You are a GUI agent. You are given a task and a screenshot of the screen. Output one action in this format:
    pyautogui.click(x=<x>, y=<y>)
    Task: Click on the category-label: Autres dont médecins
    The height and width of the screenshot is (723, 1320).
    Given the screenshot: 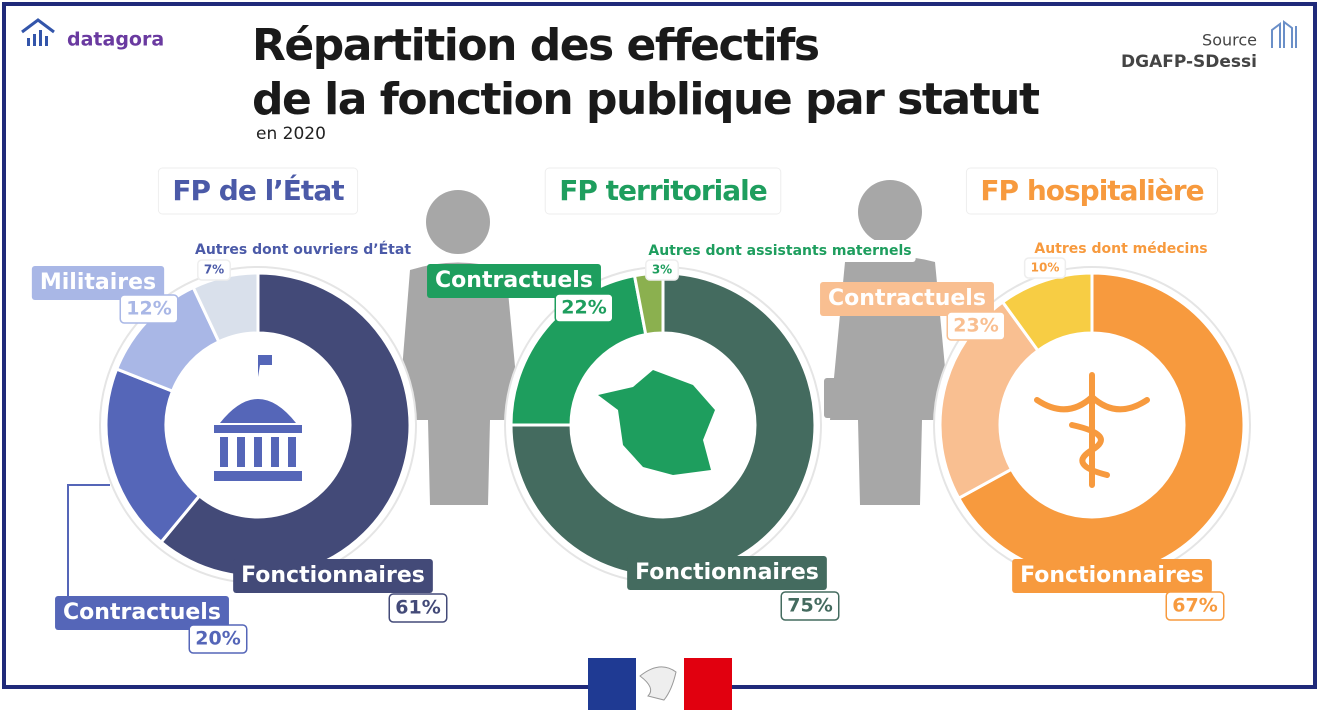 What is the action you would take?
    pyautogui.click(x=1120, y=249)
    